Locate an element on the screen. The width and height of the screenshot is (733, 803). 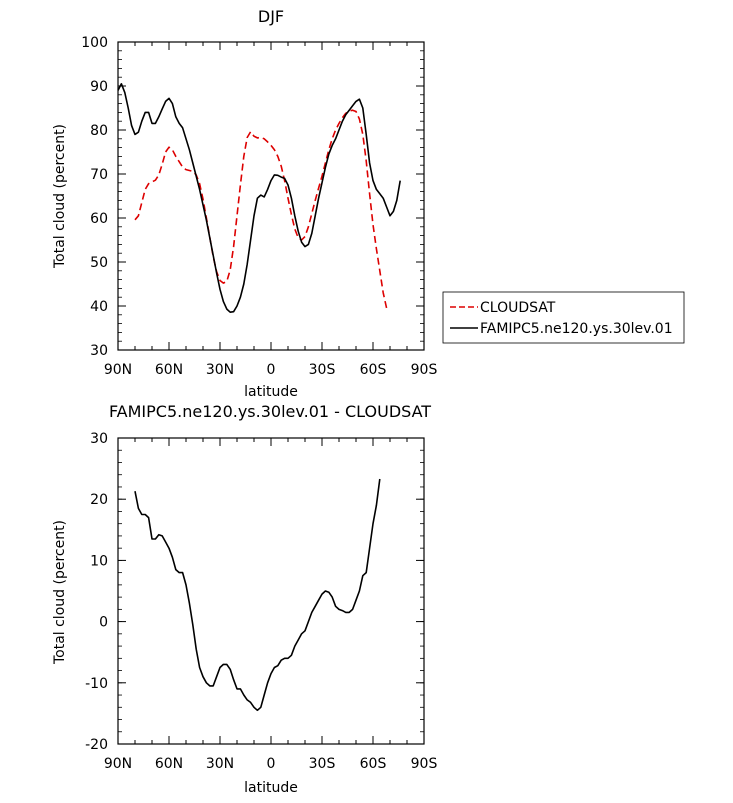
panel-1-x-tick-label: 90N is located at coordinates (118, 370).